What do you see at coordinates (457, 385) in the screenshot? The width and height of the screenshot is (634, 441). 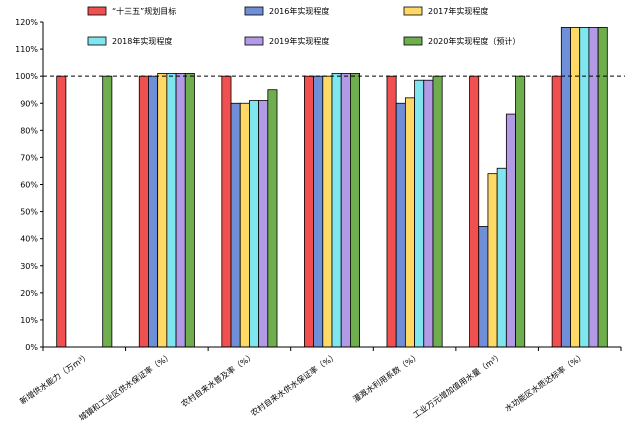 I see `category-label: 工业万元增加值用水量（m³）` at bounding box center [457, 385].